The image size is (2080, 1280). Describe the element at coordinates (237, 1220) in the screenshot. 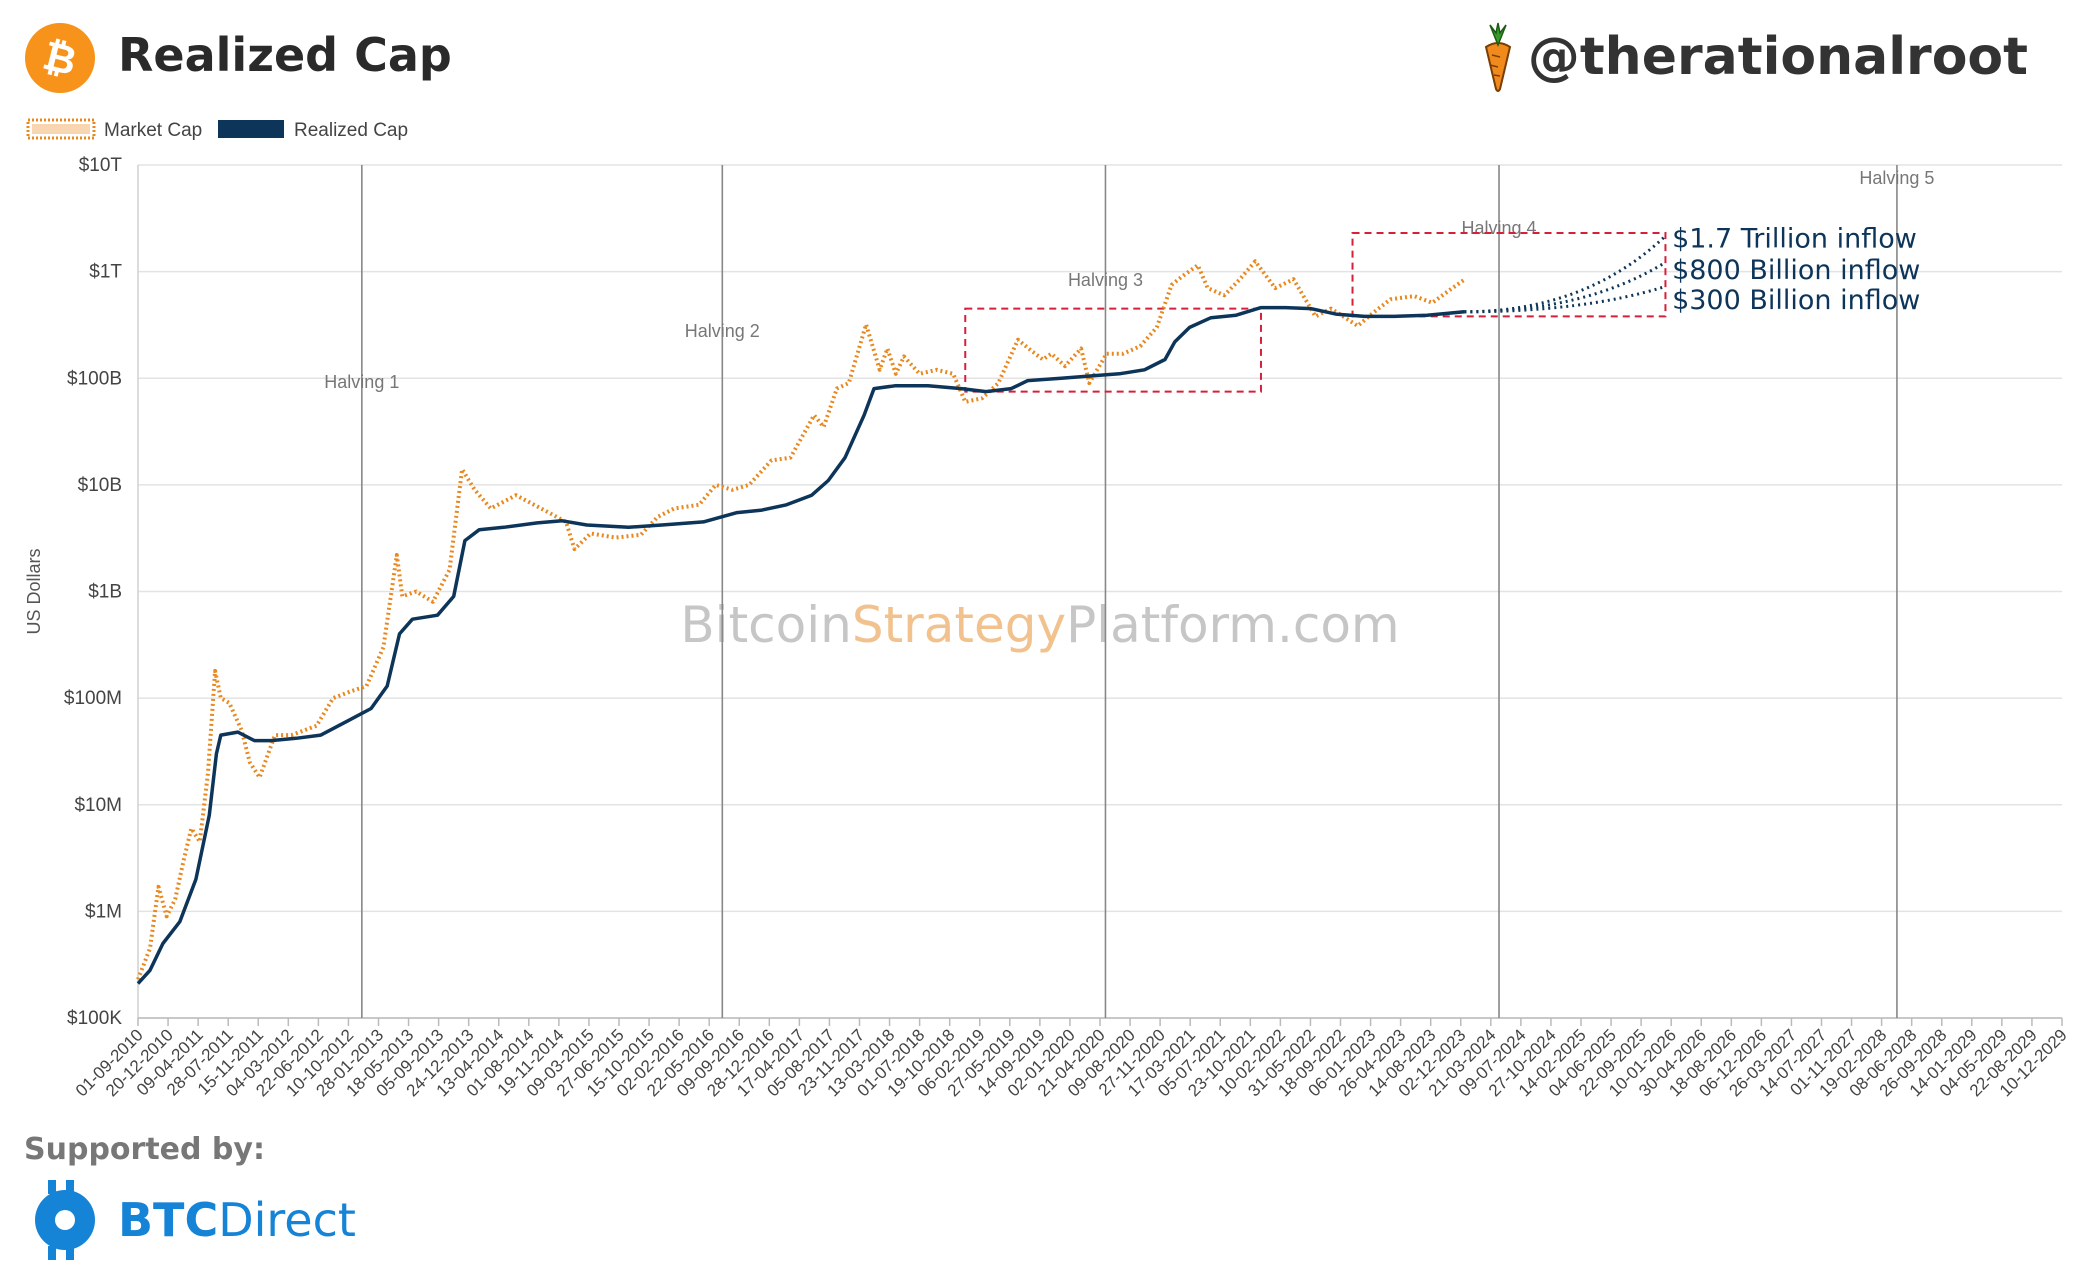

I see `sponsor-name: BTCDirect` at that location.